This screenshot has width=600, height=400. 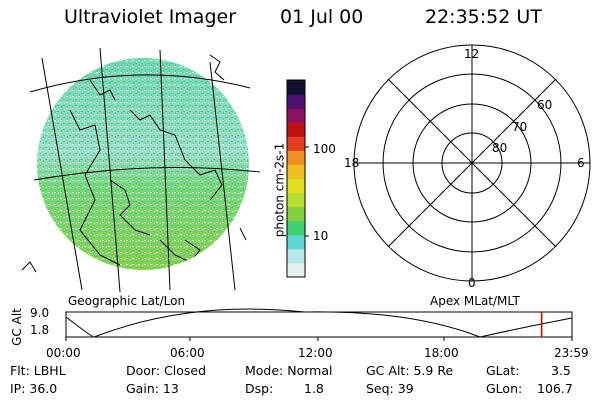 What do you see at coordinates (127, 301) in the screenshot?
I see `geographic-caption: Geographic Lat/Lon` at bounding box center [127, 301].